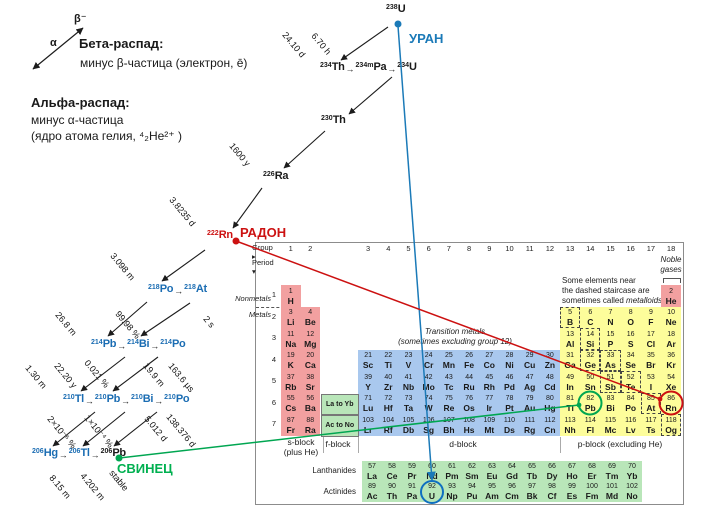 The height and width of the screenshot is (516, 703). I want to click on element-symbol: Ti, so click(388, 365).